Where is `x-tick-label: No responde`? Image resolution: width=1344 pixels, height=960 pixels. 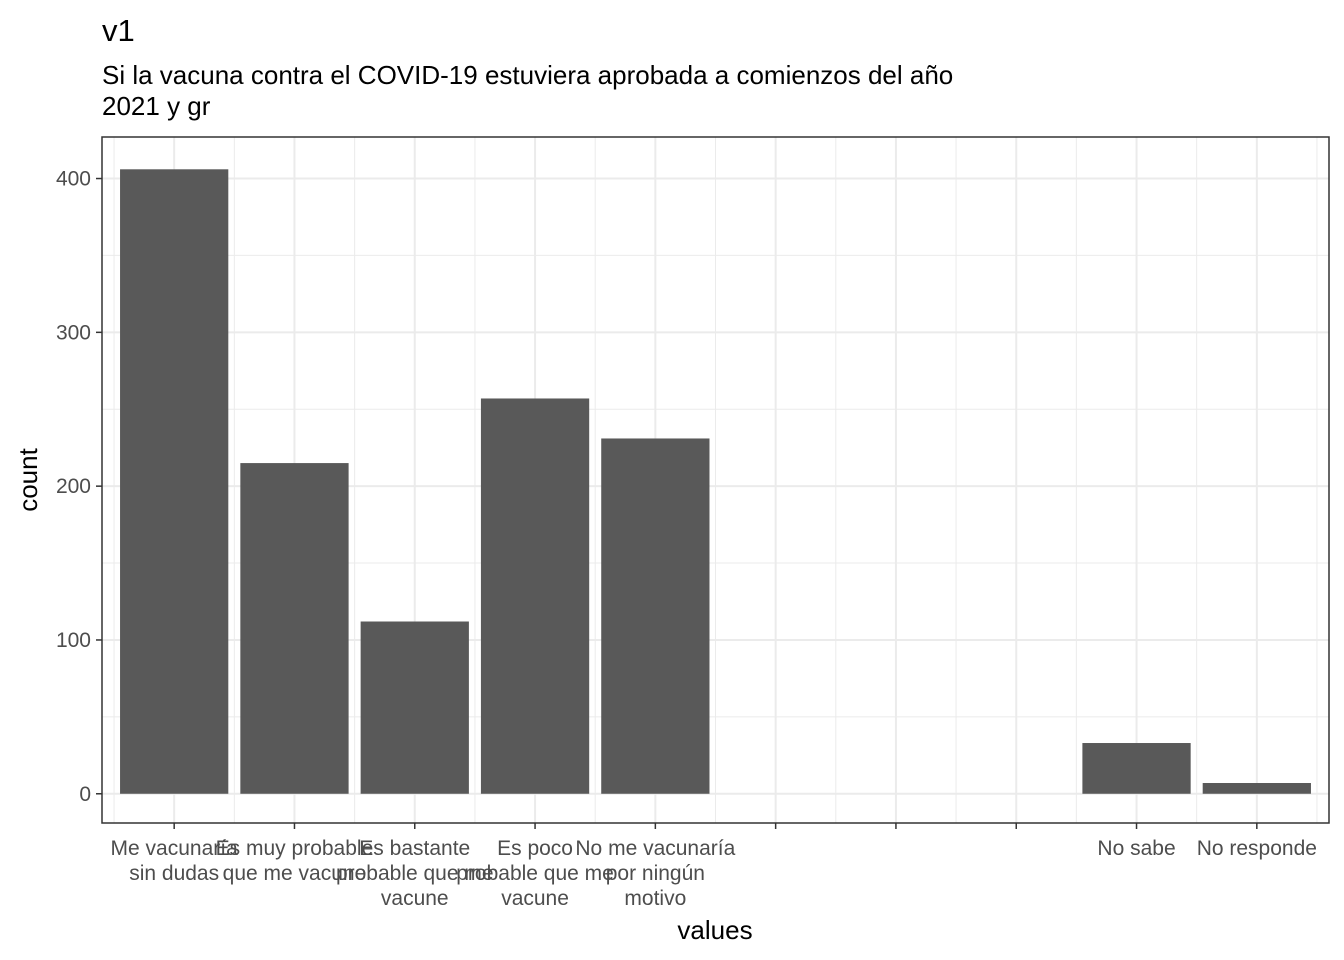
x-tick-label: No responde is located at coordinates (1257, 848).